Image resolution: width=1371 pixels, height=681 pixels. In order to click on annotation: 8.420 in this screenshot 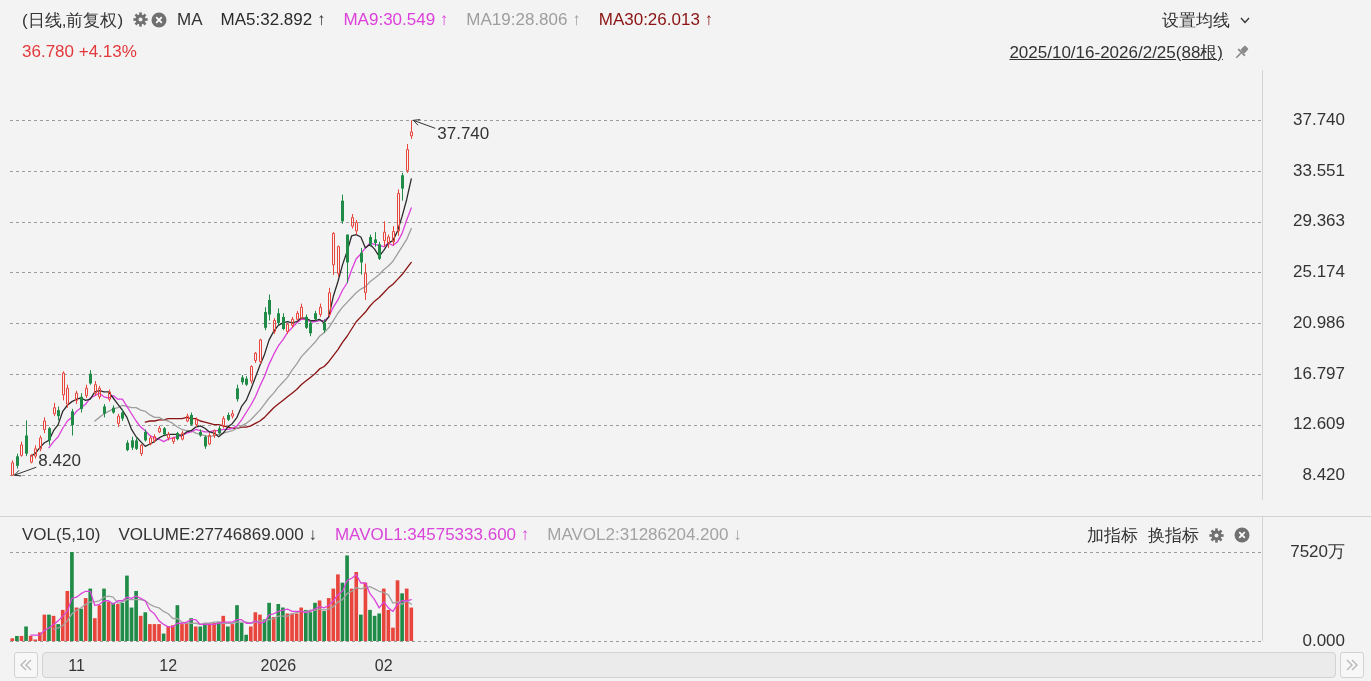, I will do `click(59, 460)`.